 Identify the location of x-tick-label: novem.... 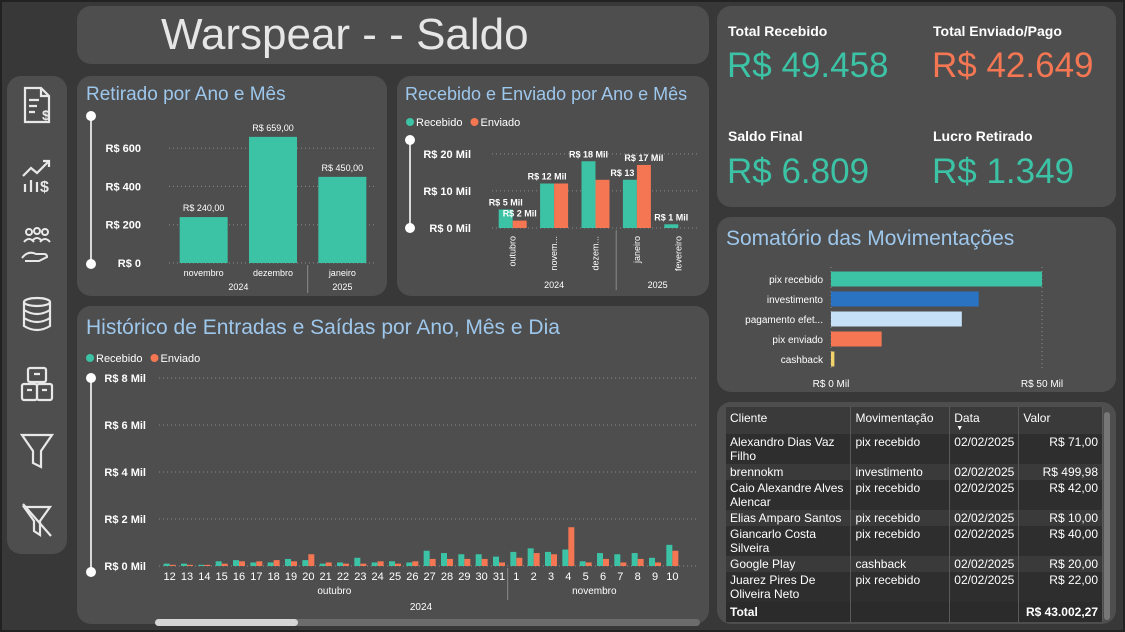
(554, 253).